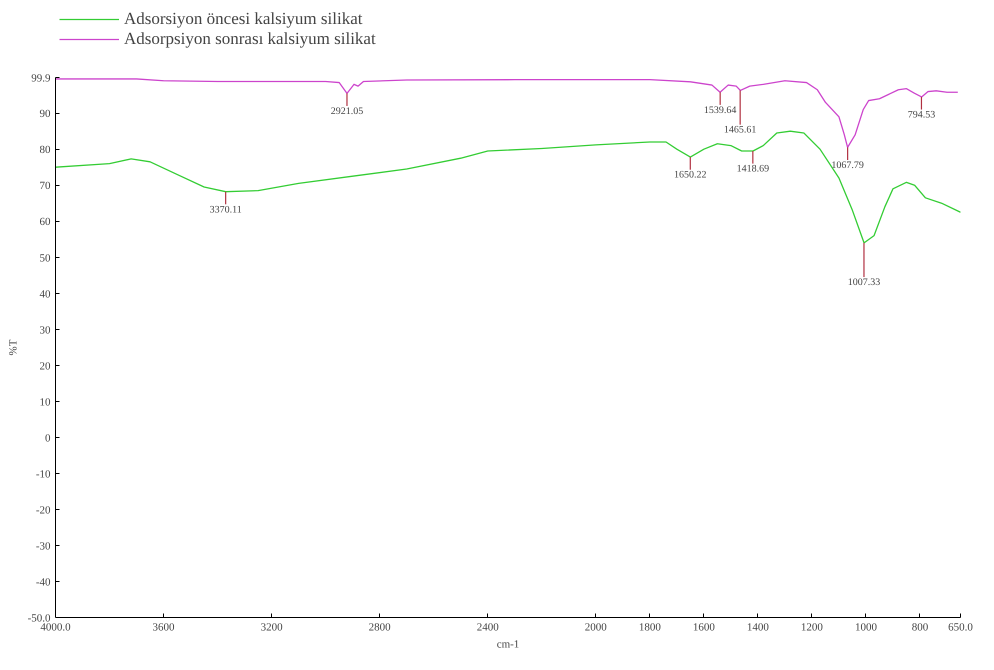 This screenshot has width=994, height=670. What do you see at coordinates (43, 474) in the screenshot?
I see `y-tick-label: -10` at bounding box center [43, 474].